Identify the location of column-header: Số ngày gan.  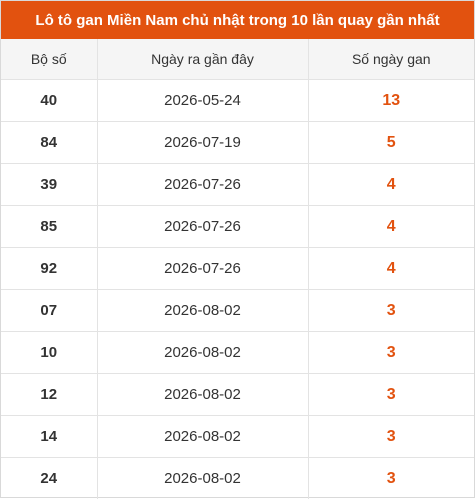
(391, 59).